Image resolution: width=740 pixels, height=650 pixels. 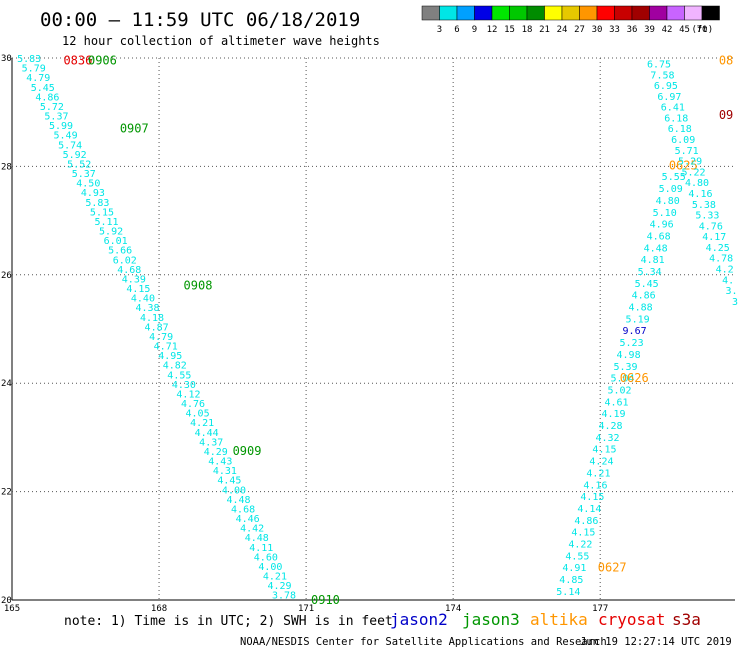 What do you see at coordinates (6, 167) in the screenshot?
I see `y-tick-label: 28` at bounding box center [6, 167].